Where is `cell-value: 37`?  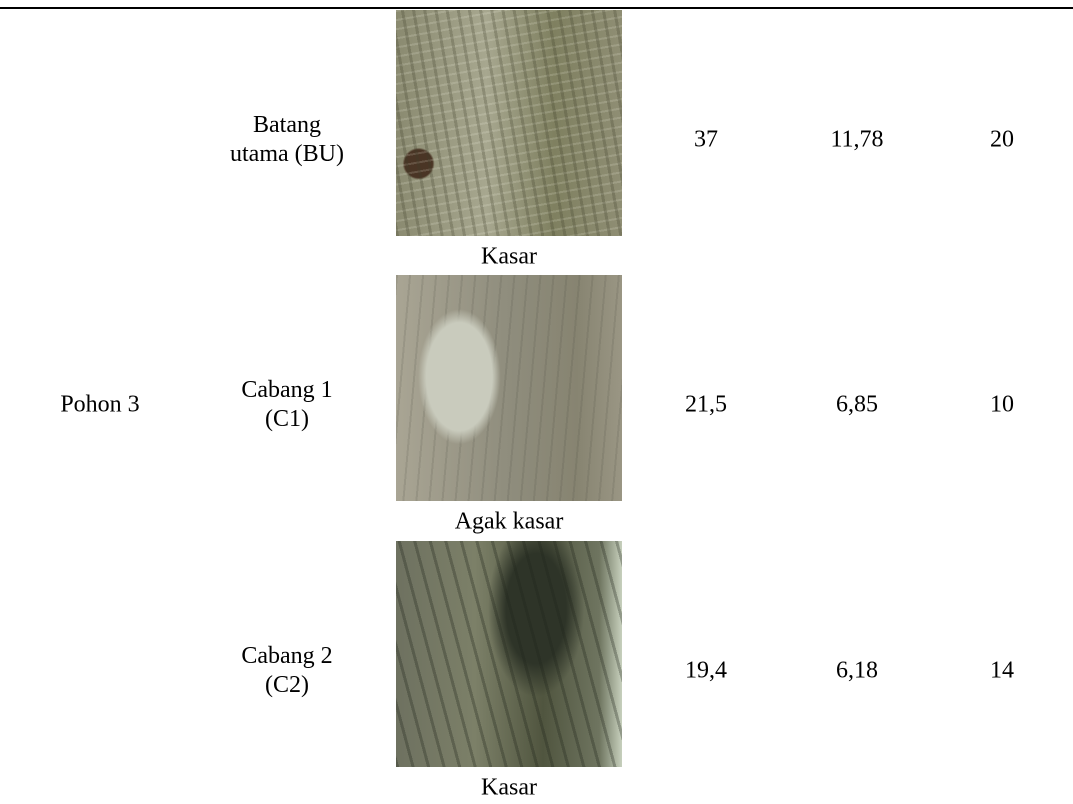 cell-value: 37 is located at coordinates (706, 139).